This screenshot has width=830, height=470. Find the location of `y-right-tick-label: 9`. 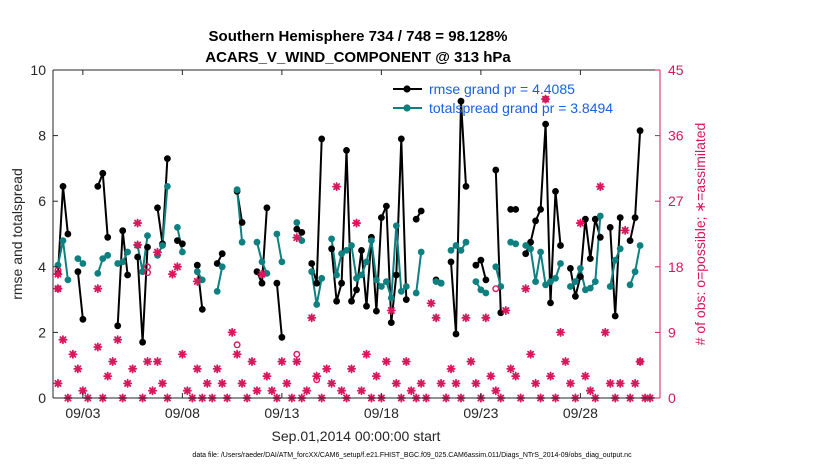

y-right-tick-label: 9 is located at coordinates (672, 332).